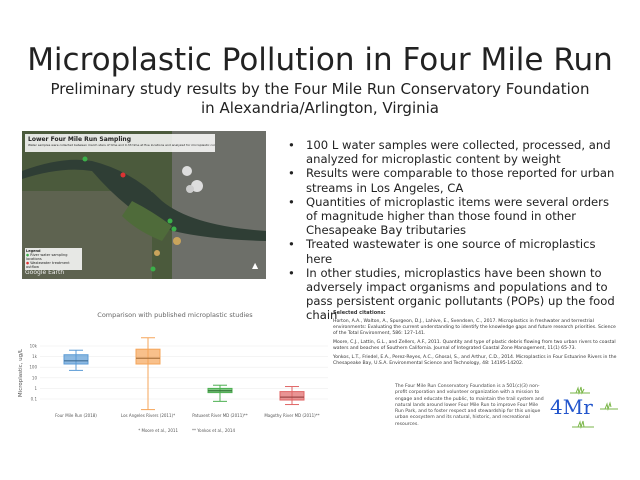 This screenshot has height=480, width=640. What do you see at coordinates (255, 265) in the screenshot?
I see `north-arrow-icon: ▲` at bounding box center [255, 265].